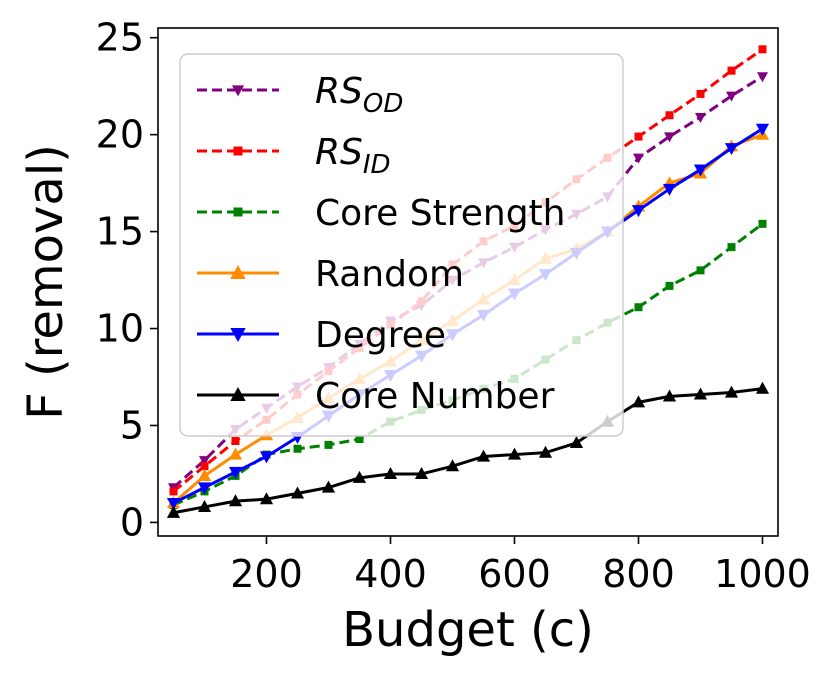 Image resolution: width=830 pixels, height=680 pixels. I want to click on legend-label: RSID, so click(353, 156).